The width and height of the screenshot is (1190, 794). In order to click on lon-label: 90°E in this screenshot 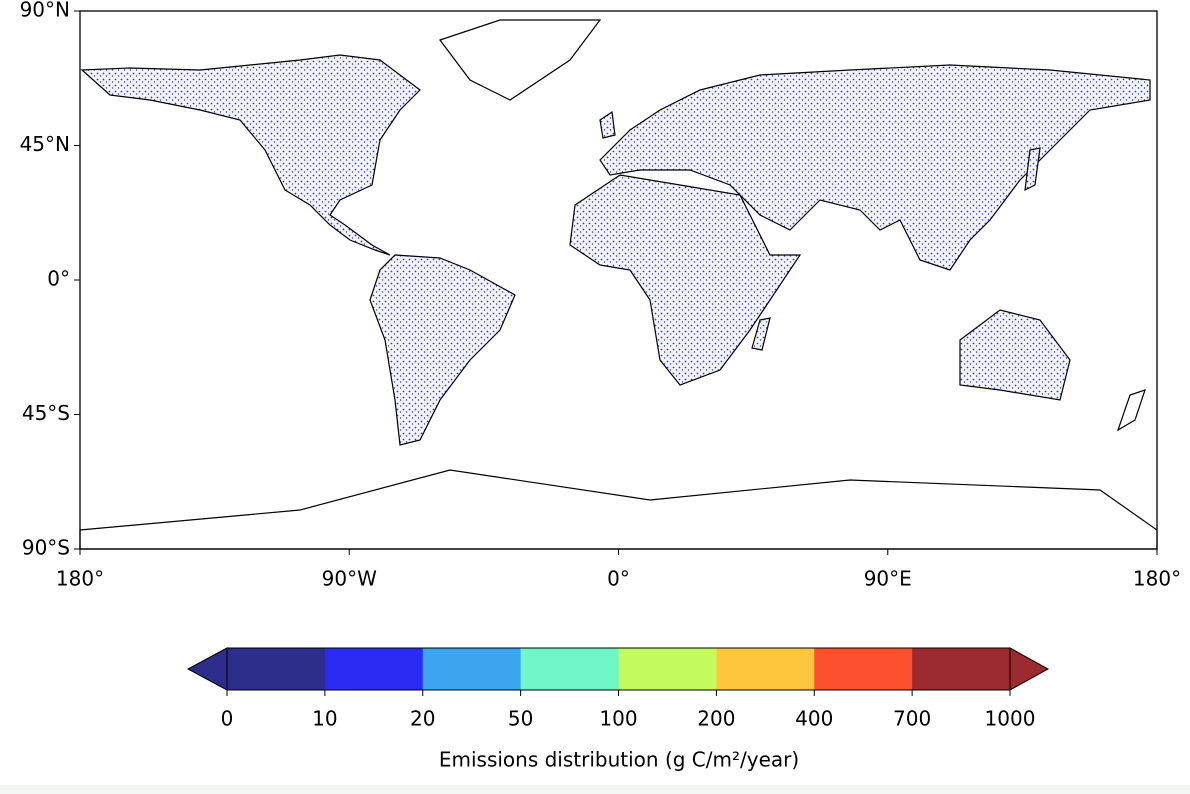, I will do `click(888, 579)`.